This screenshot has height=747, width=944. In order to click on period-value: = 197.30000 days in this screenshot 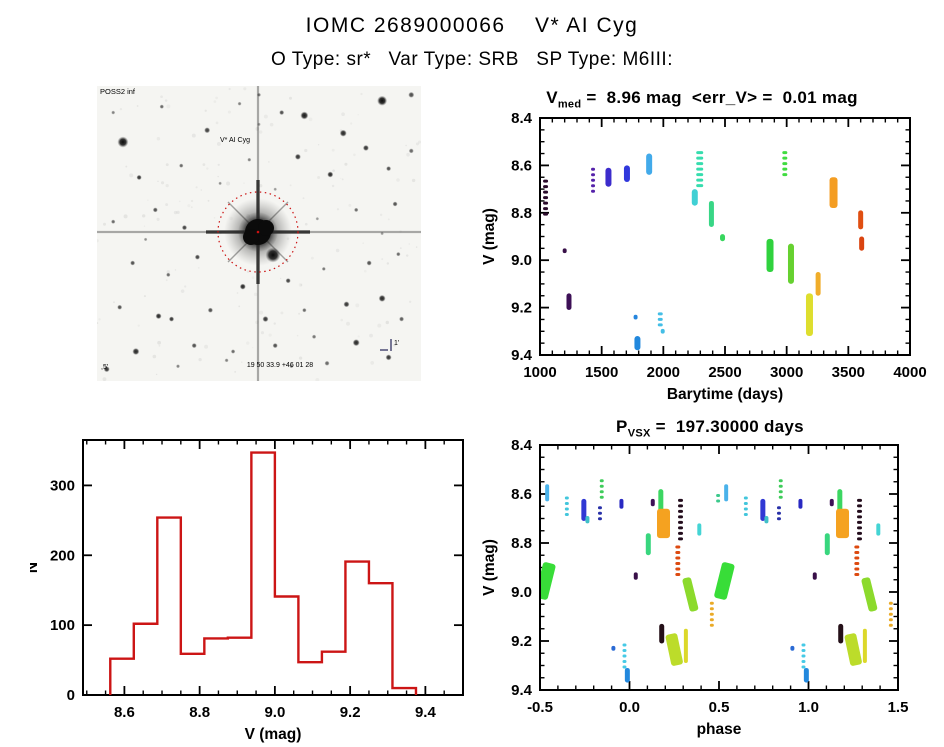, I will do `click(727, 426)`.